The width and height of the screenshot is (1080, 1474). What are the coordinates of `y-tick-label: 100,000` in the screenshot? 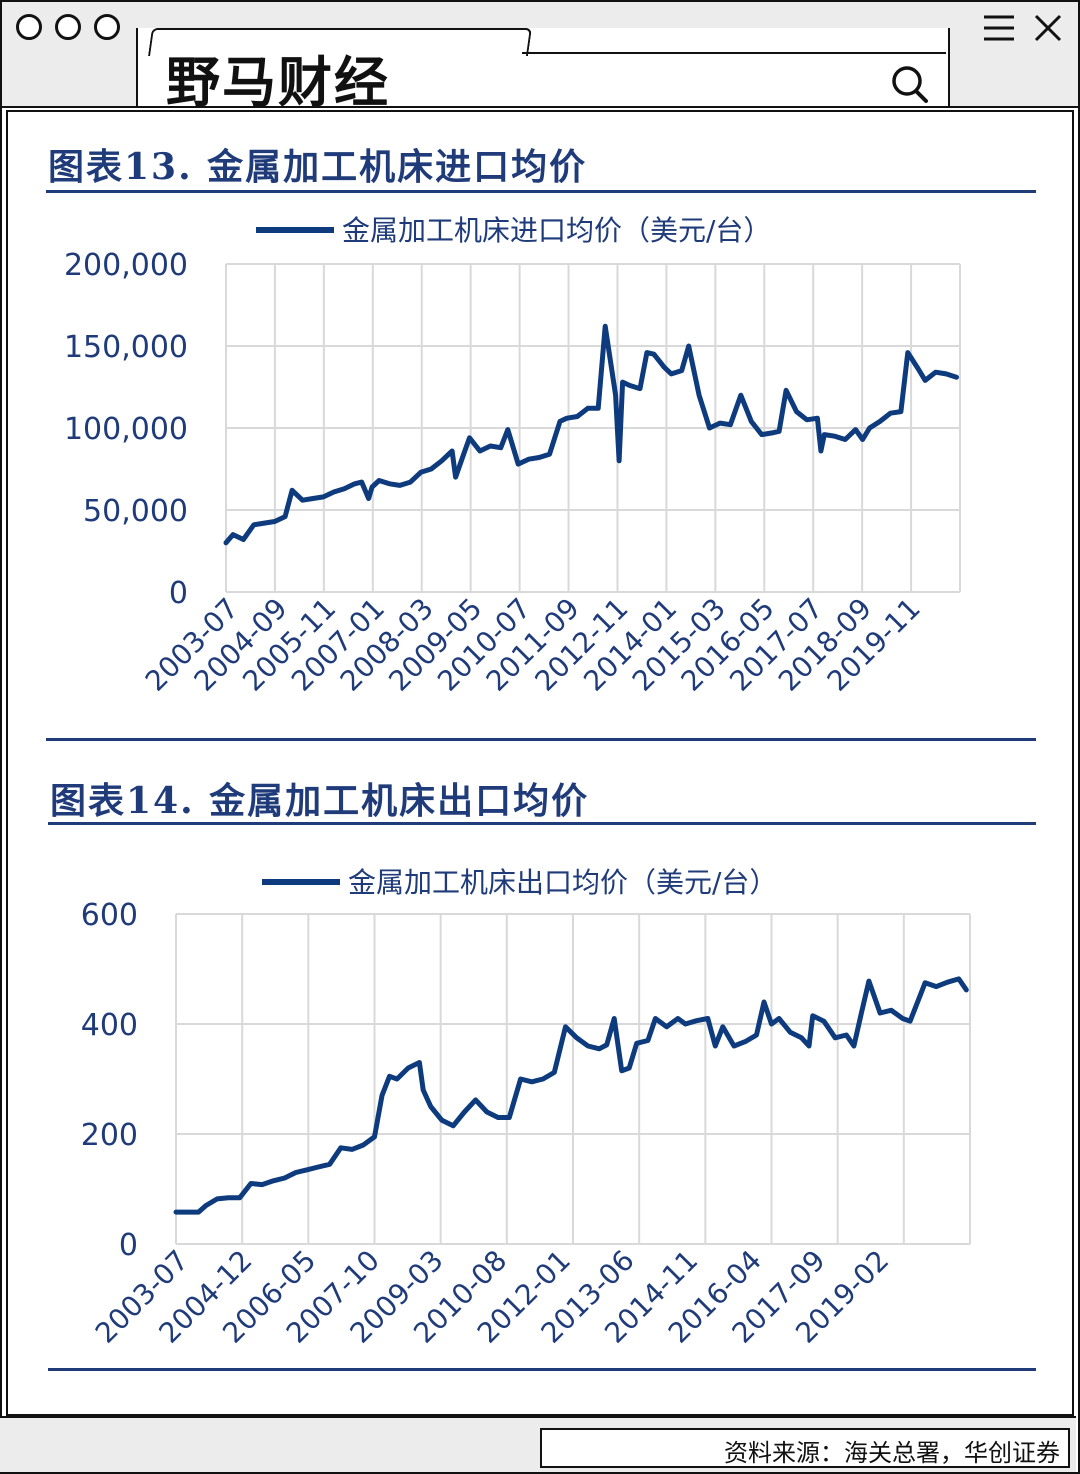 It's located at (126, 429).